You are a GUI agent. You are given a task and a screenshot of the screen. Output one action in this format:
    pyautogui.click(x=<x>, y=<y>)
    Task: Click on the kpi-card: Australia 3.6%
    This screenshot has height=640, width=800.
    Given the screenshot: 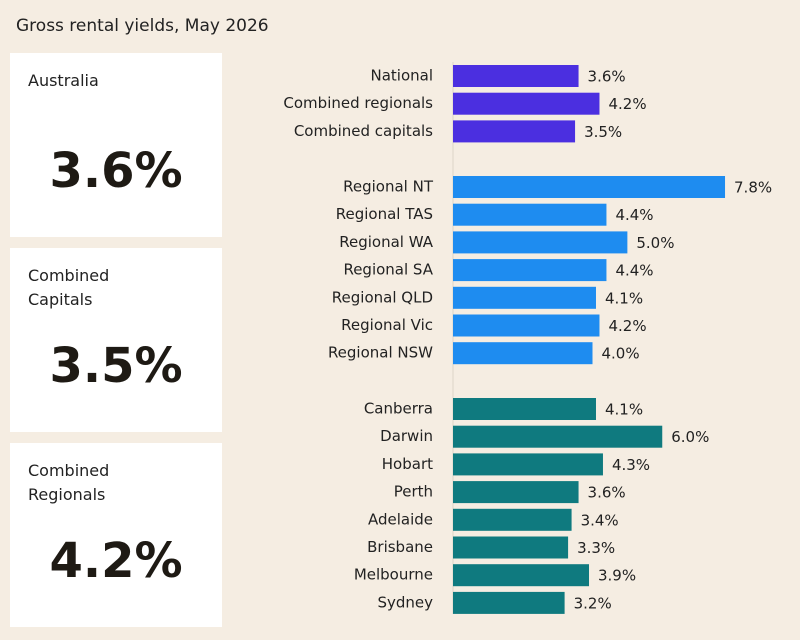 What is the action you would take?
    pyautogui.click(x=116, y=145)
    